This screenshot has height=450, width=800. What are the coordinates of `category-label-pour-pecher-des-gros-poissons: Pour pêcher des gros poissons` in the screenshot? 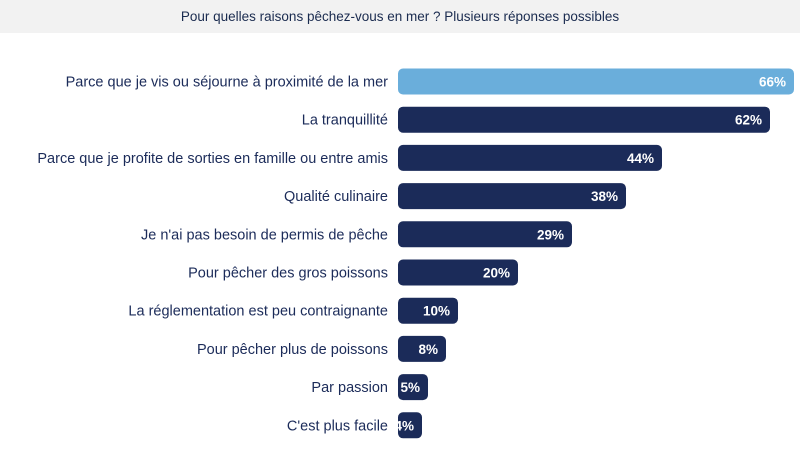 It's located at (288, 274).